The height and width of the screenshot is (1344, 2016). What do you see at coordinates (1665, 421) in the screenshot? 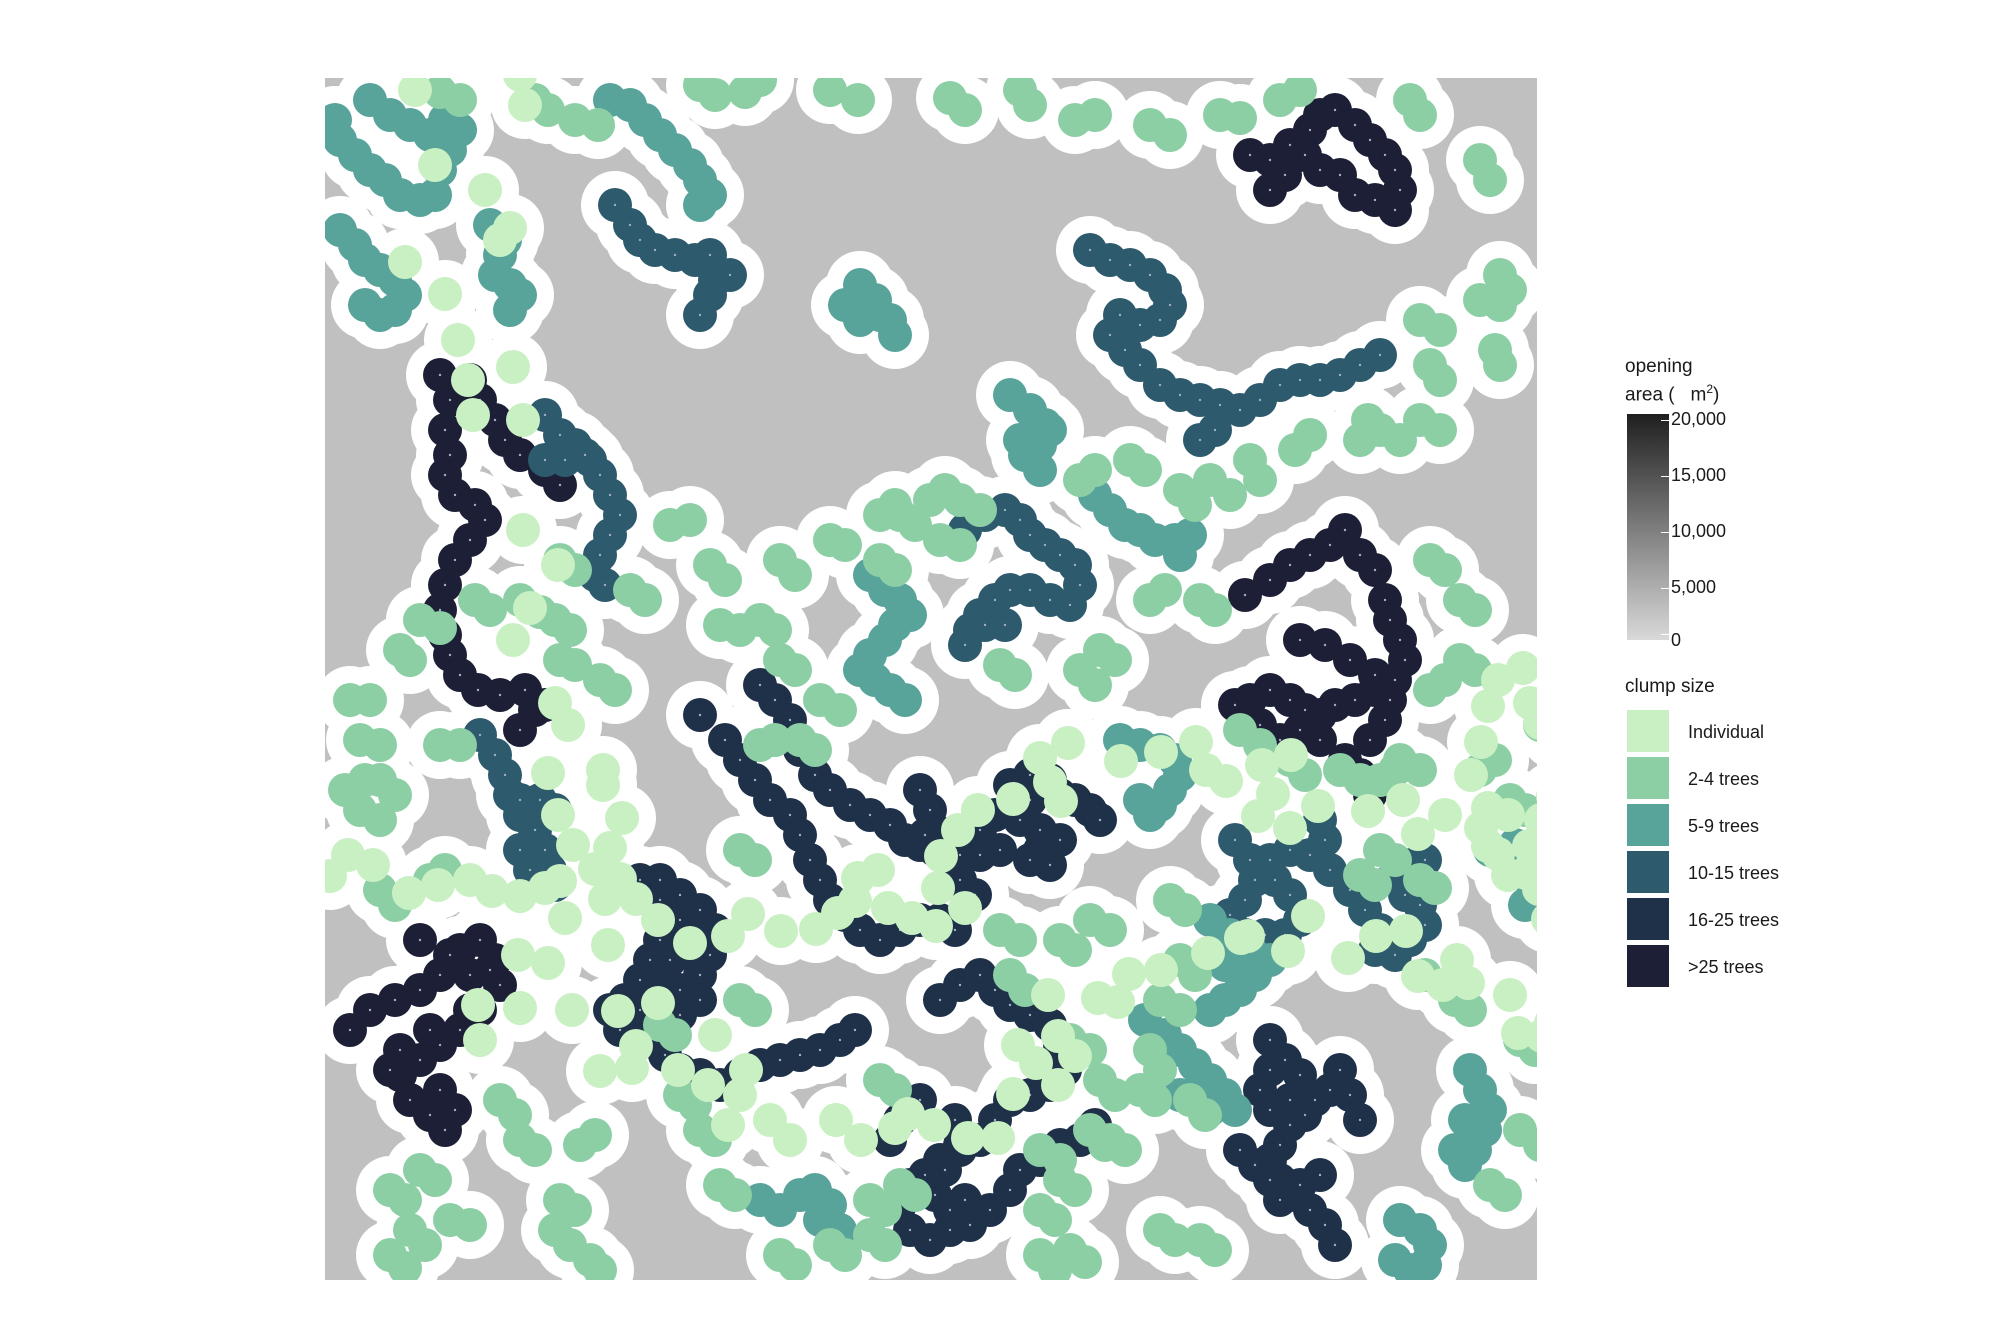
I see `colorbar-tickmark` at bounding box center [1665, 421].